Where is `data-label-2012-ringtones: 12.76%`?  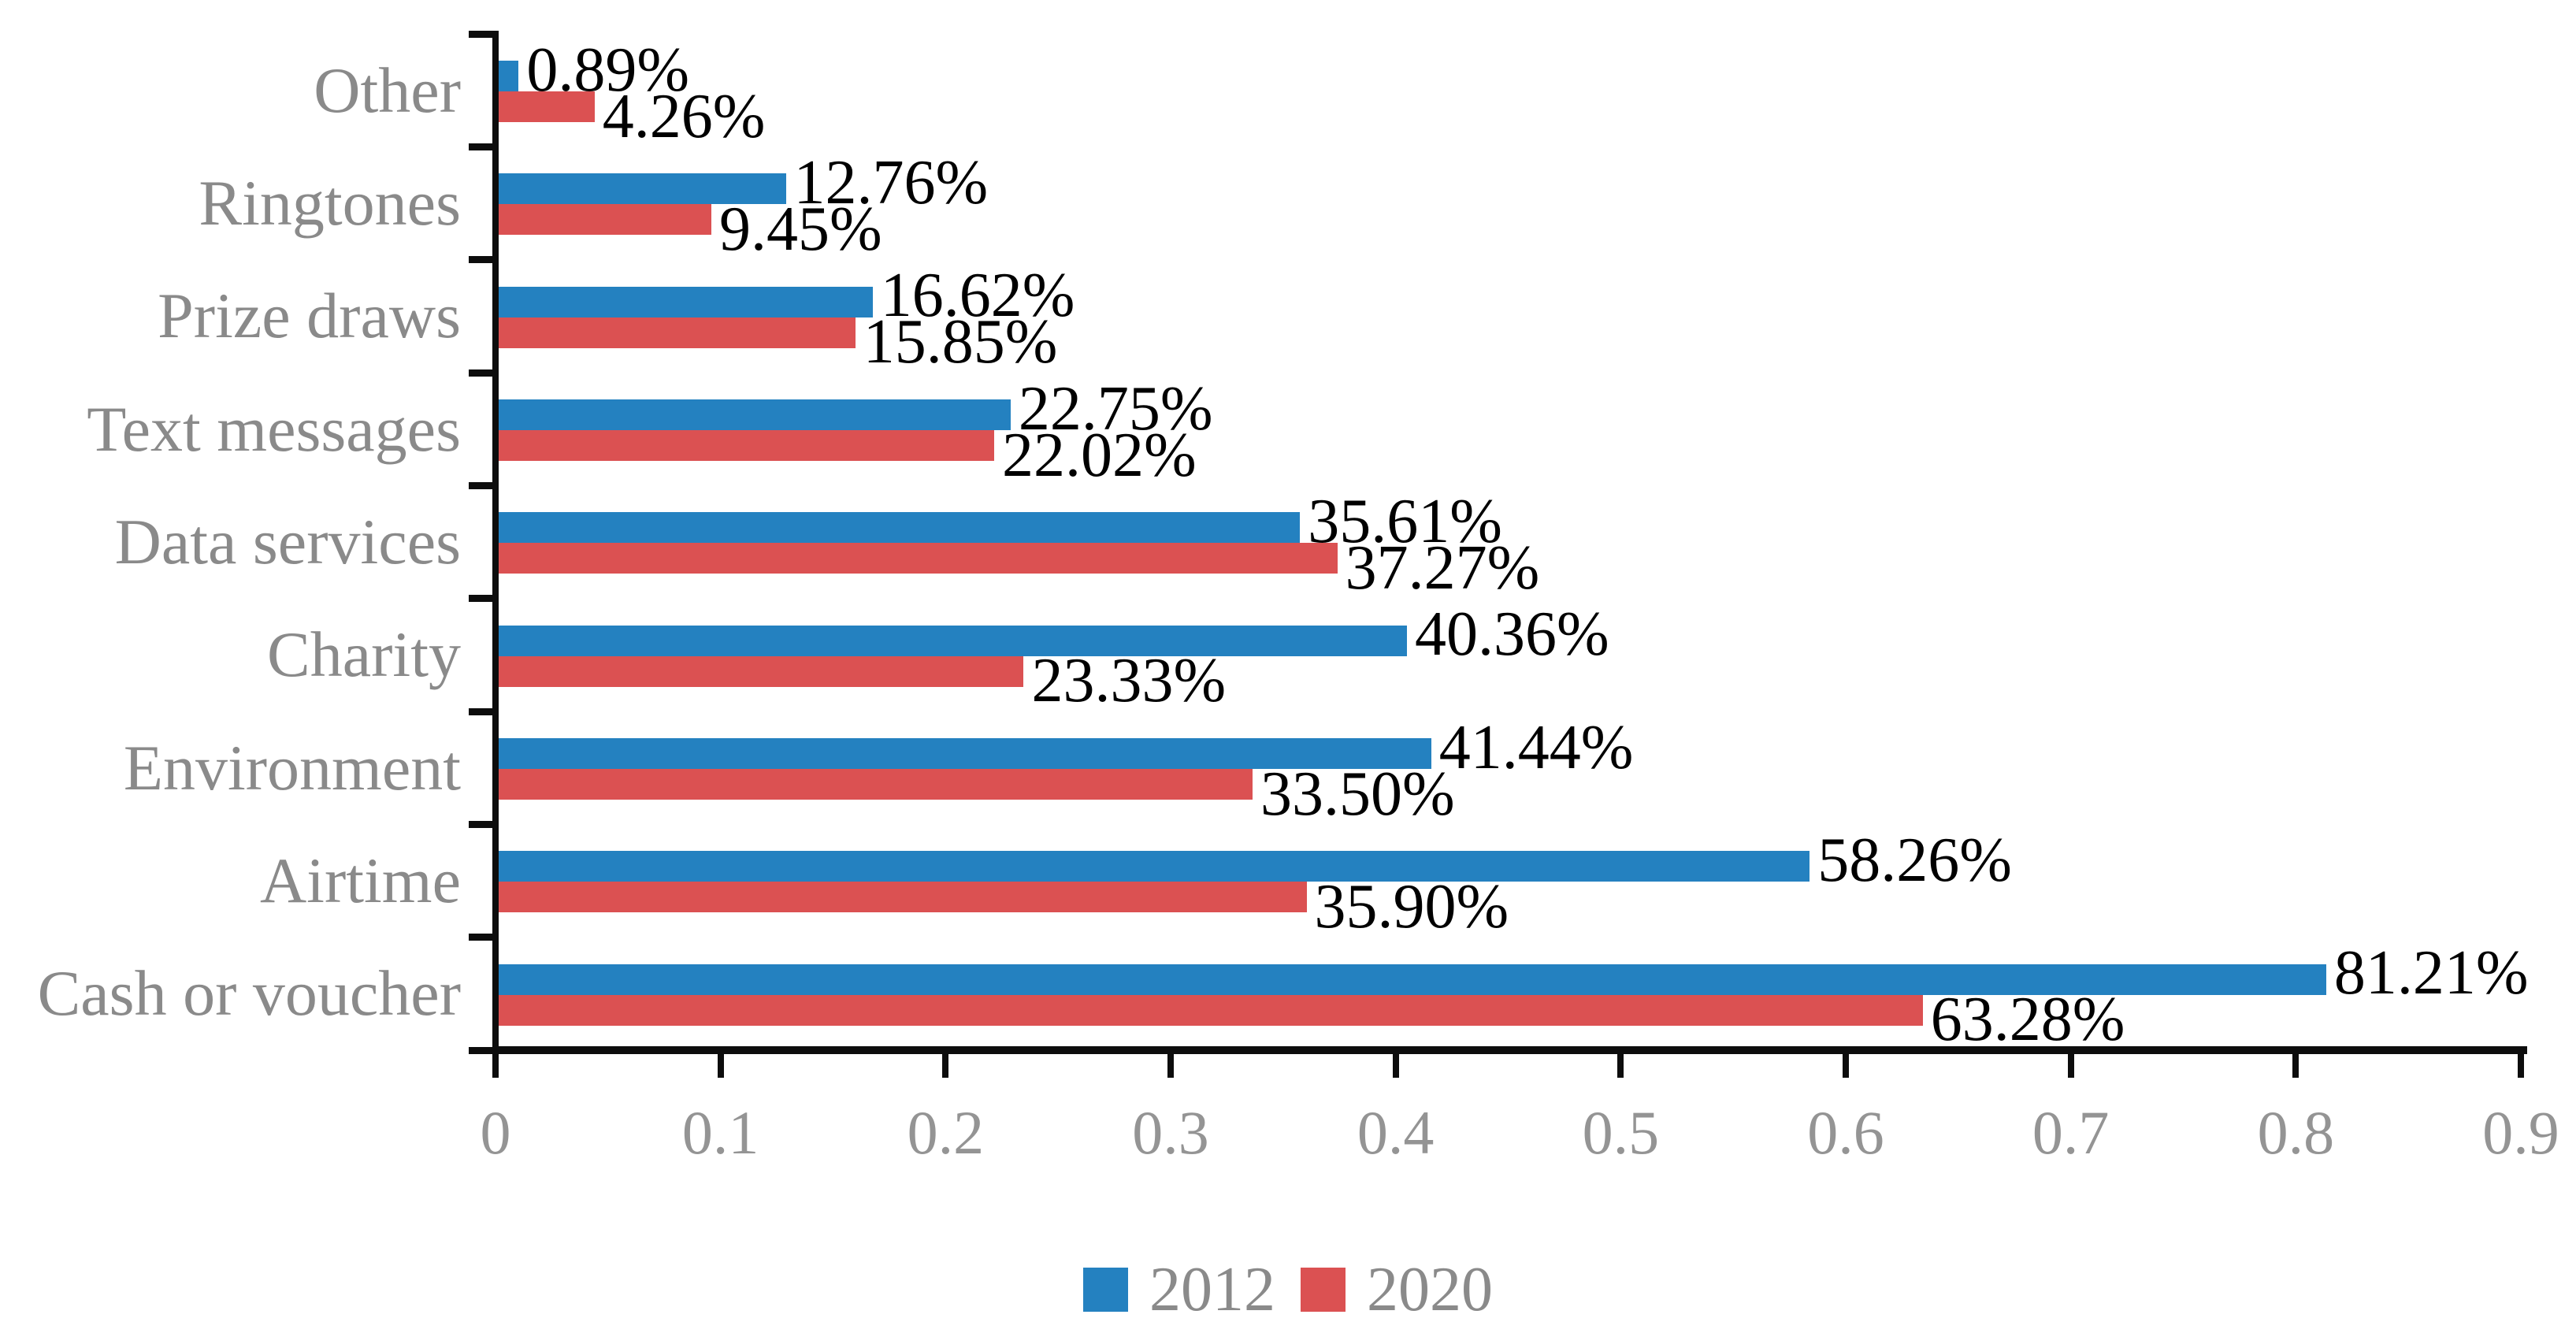
data-label-2012-ringtones: 12.76% is located at coordinates (891, 182).